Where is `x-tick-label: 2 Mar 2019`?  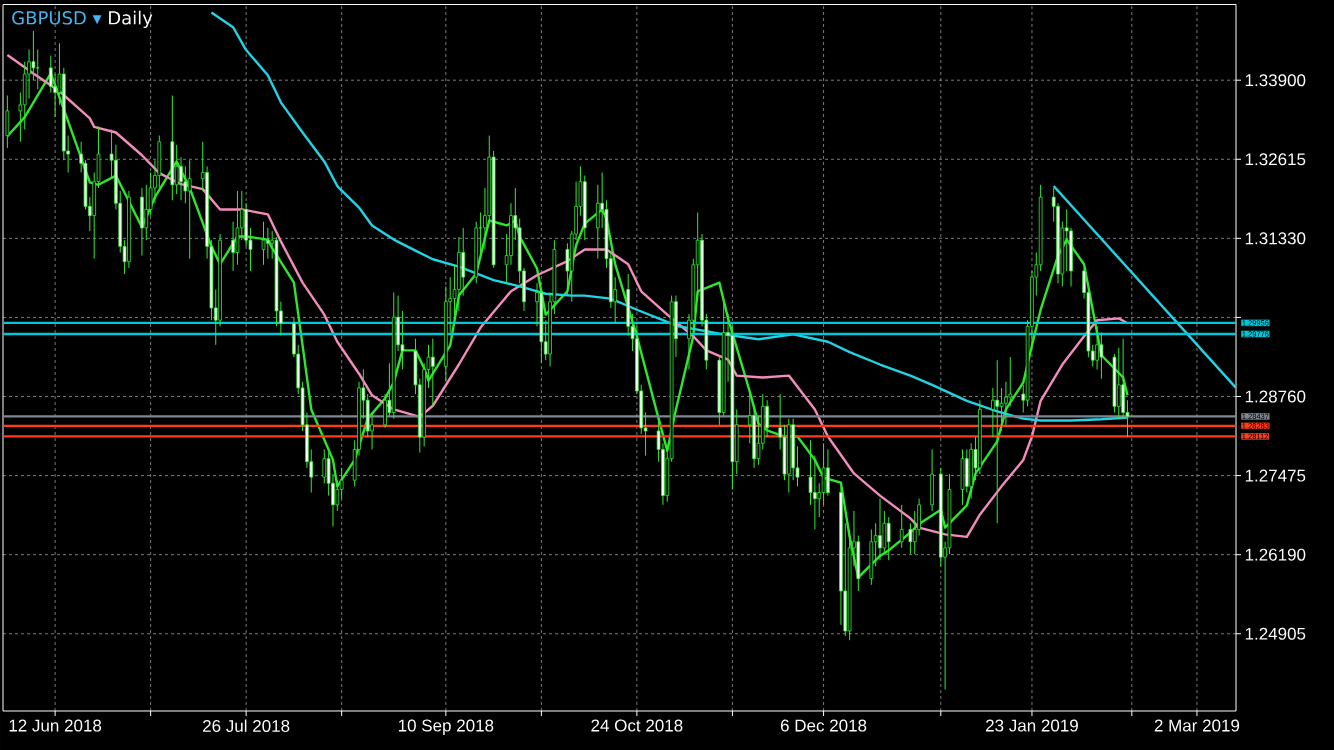
x-tick-label: 2 Mar 2019 is located at coordinates (1197, 725).